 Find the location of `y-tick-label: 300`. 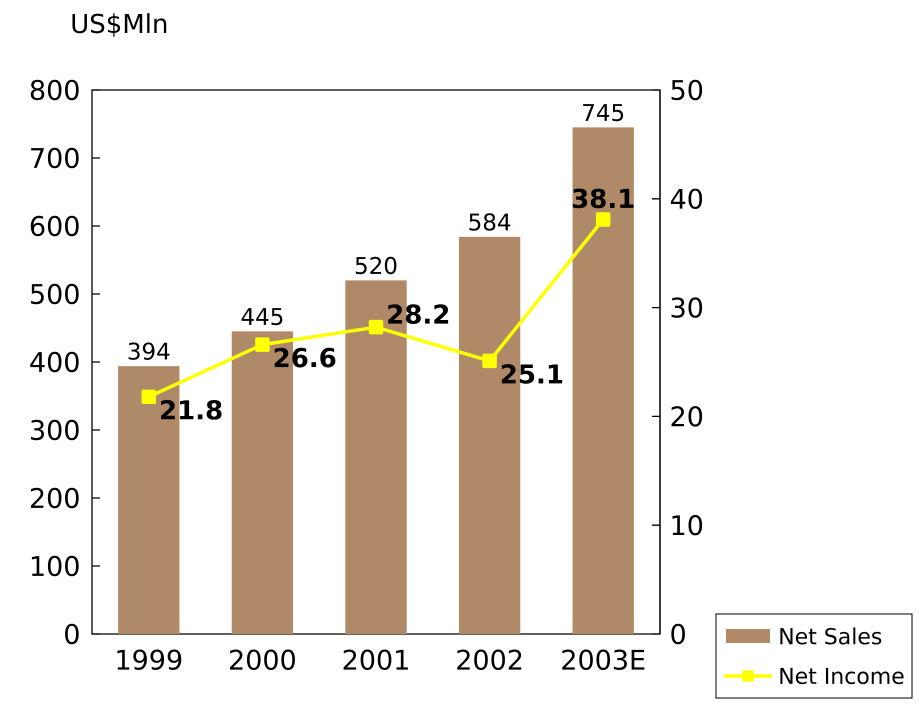

y-tick-label: 300 is located at coordinates (54, 430).